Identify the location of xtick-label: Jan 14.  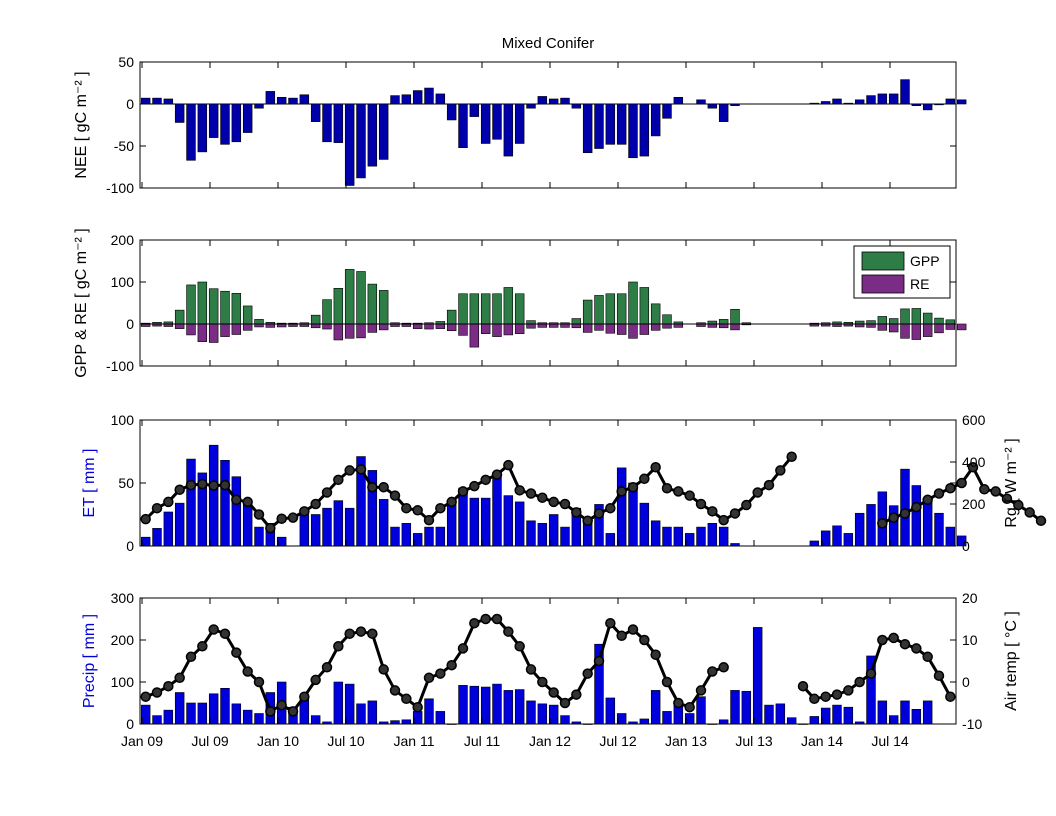
(822, 741).